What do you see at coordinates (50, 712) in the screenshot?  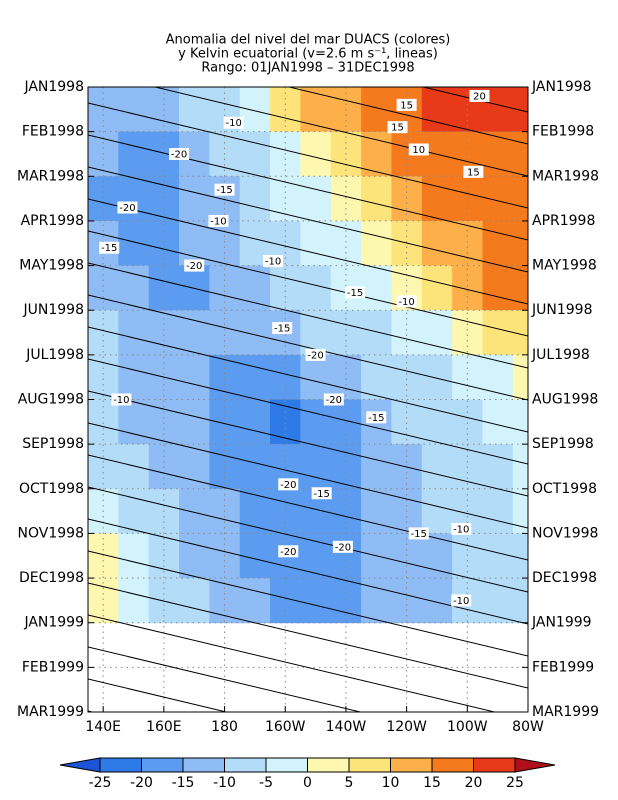 I see `y-tick-label: MAR1999` at bounding box center [50, 712].